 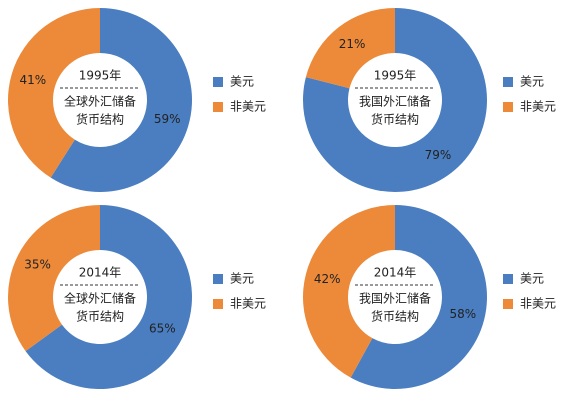 I want to click on value-label: 41%, so click(x=32, y=80).